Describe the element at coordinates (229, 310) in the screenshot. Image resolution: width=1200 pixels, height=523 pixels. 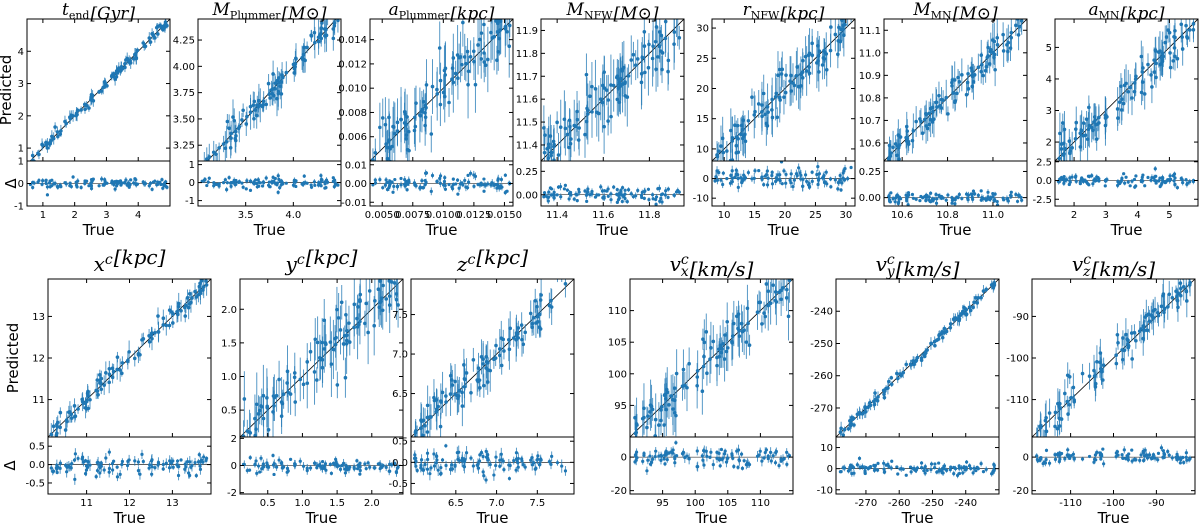
I see `y-tick-label: 2.0` at that location.